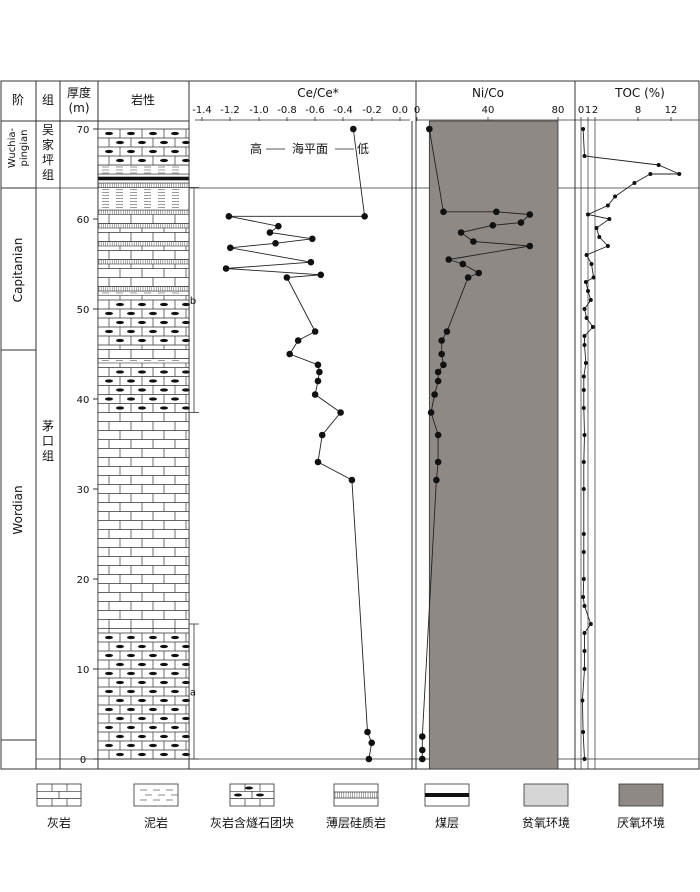 This screenshot has width=700, height=892. I want to click on formation-label-char: 家, so click(48, 144).